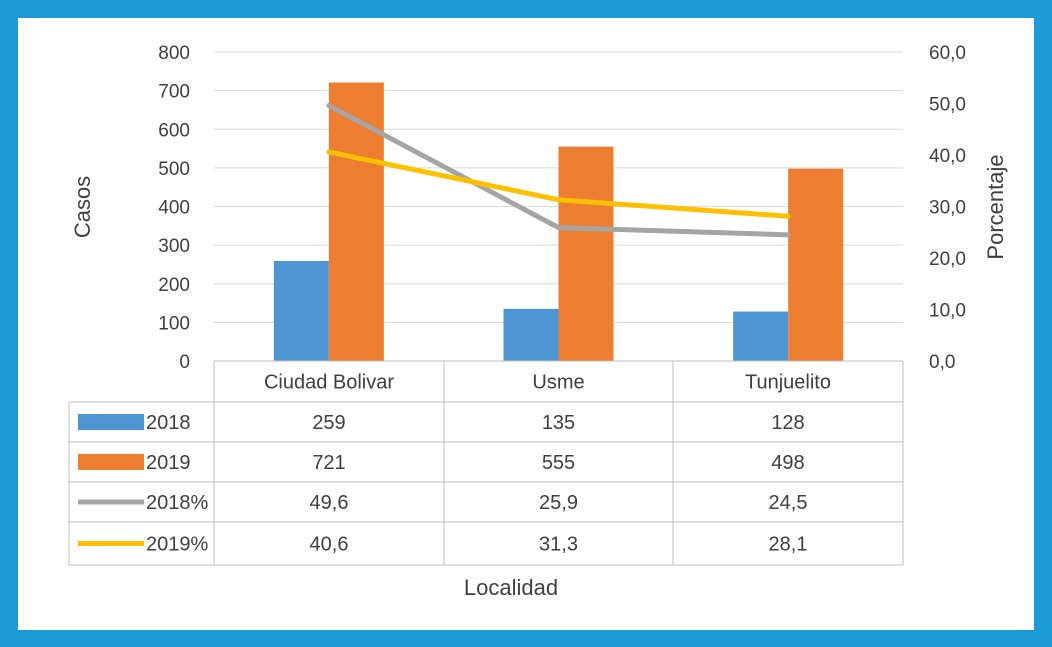 This screenshot has width=1052, height=647. Describe the element at coordinates (329, 383) in the screenshot. I see `x-category-label: Ciudad Bolivar` at that location.